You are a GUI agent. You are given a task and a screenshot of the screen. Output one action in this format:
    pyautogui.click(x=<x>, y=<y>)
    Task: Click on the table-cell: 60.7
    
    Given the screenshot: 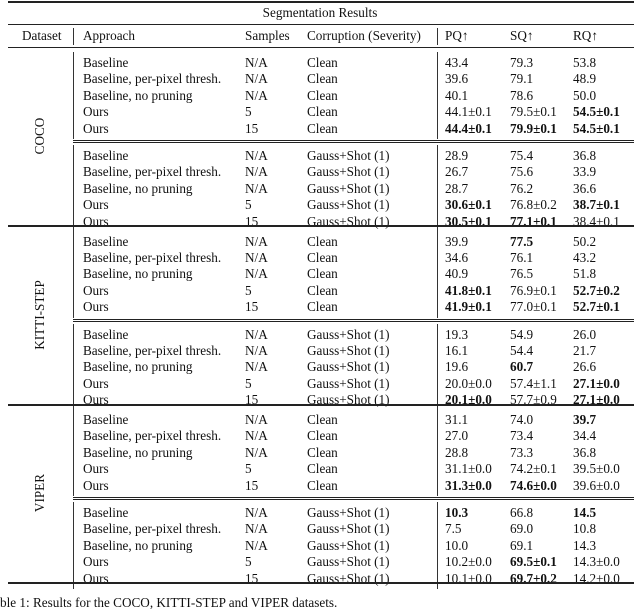 What is the action you would take?
    pyautogui.click(x=522, y=367)
    